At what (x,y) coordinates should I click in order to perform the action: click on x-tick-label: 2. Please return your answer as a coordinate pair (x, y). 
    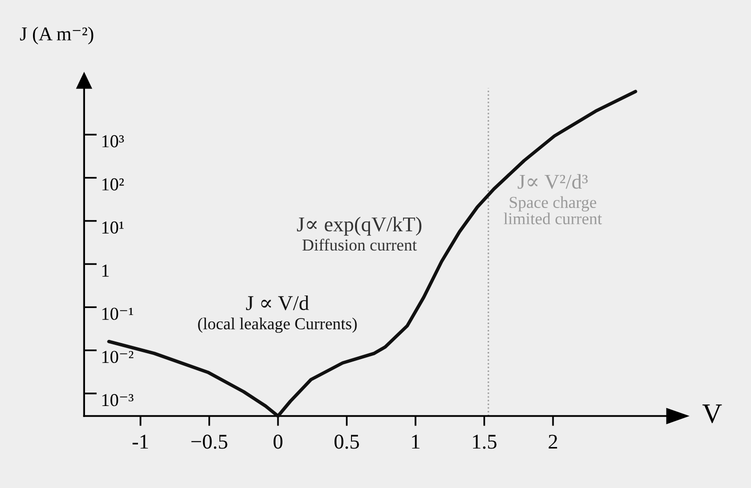
    Looking at the image, I should click on (553, 441).